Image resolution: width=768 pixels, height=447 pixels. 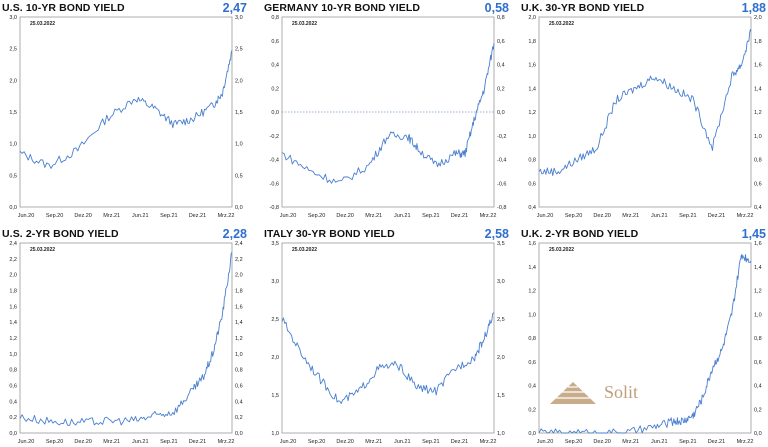 What do you see at coordinates (329, 234) in the screenshot?
I see `chart-title: ITALY 30-YR BOND YIELD` at bounding box center [329, 234].